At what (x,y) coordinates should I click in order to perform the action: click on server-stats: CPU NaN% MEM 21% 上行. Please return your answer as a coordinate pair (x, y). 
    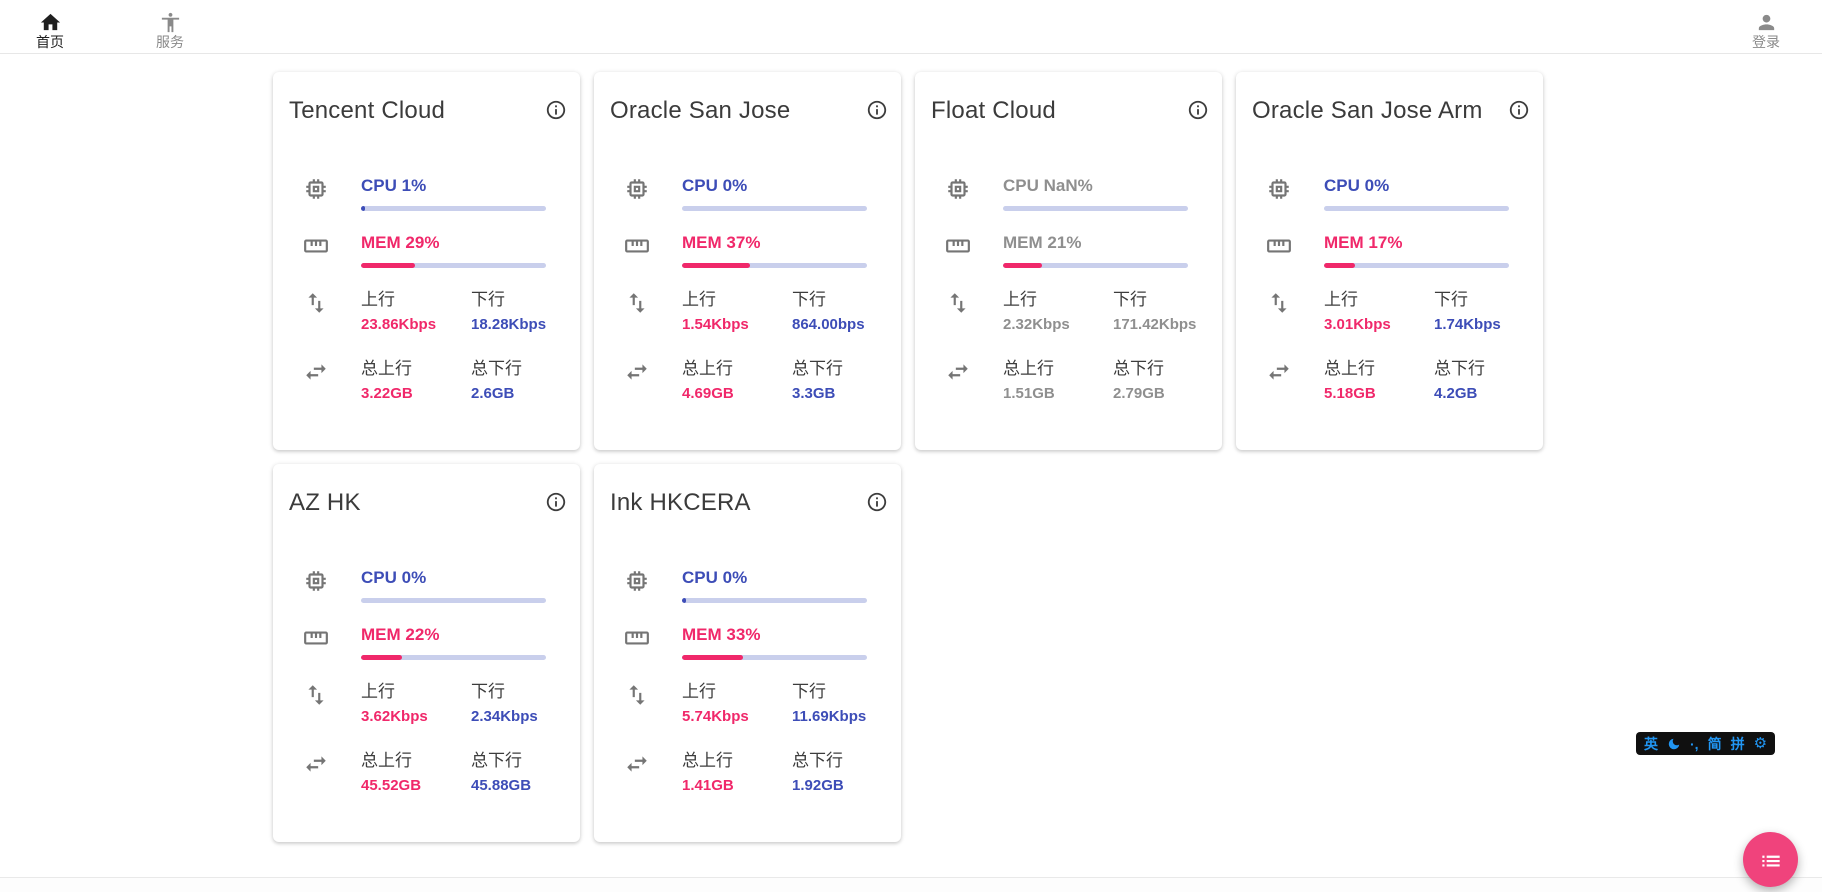
    Looking at the image, I should click on (1068, 289).